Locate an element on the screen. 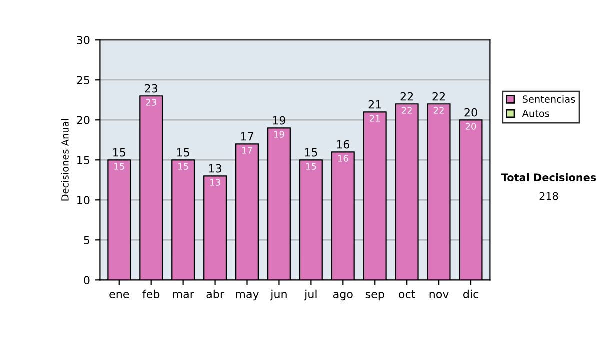 The width and height of the screenshot is (600, 340). x-tick-label: feb is located at coordinates (151, 294).